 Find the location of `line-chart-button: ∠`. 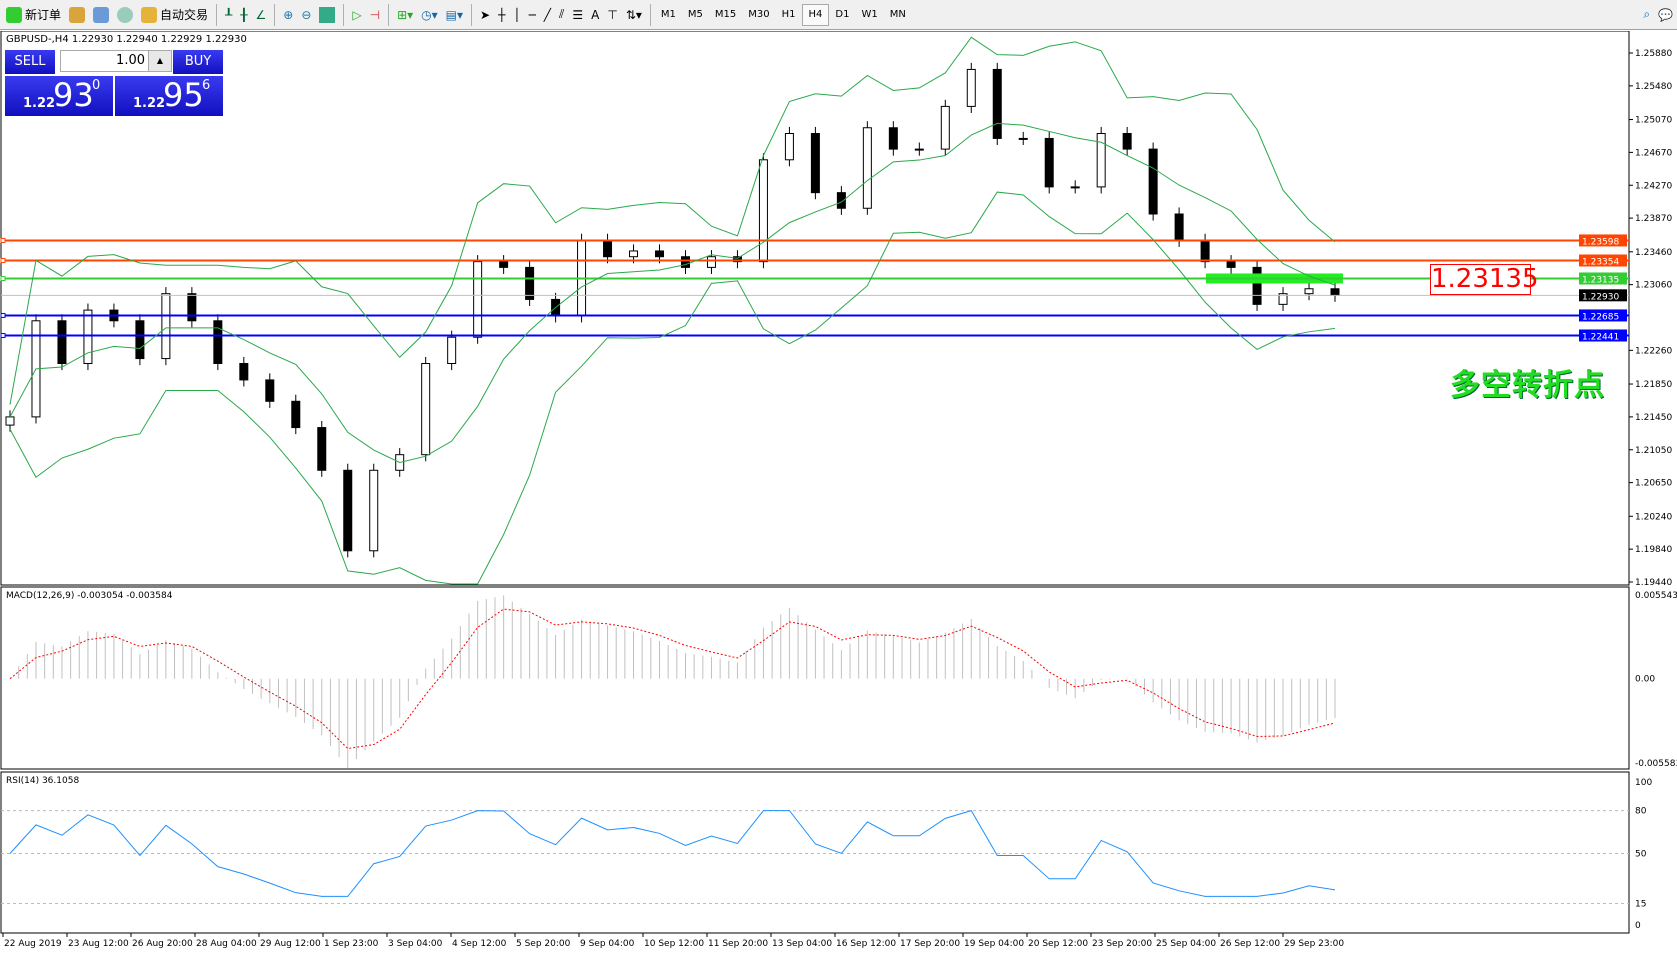

line-chart-button: ∠ is located at coordinates (261, 15).